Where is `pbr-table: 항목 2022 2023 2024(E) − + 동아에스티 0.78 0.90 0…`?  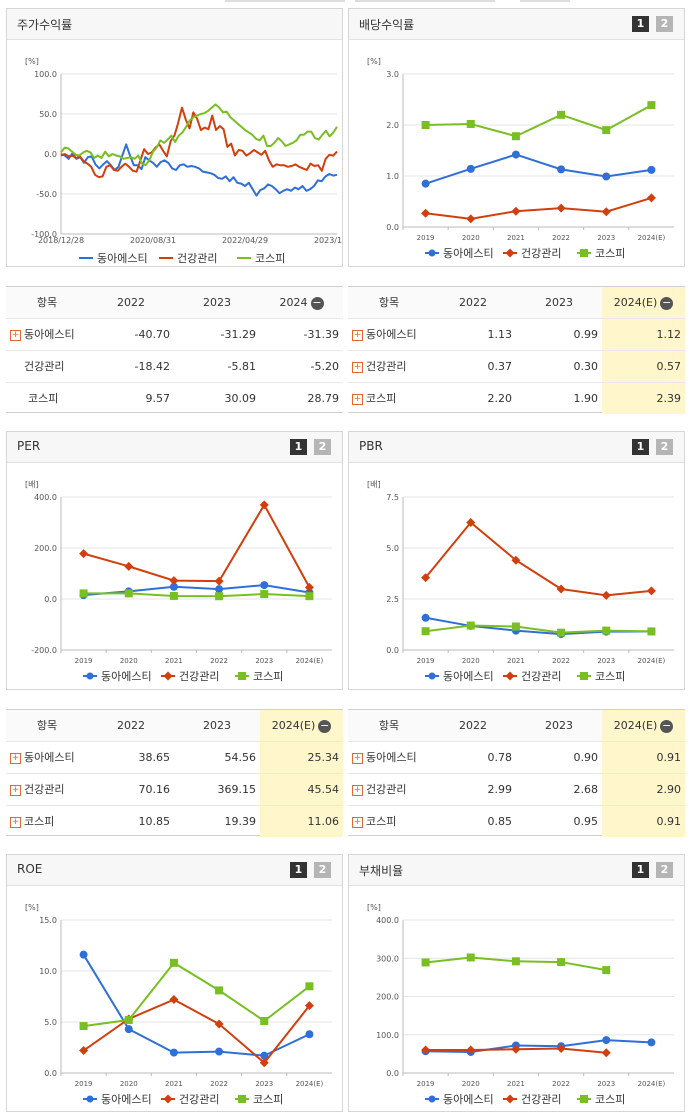 pbr-table: 항목 2022 2023 2024(E) − + 동아에스티 0.78 0.90 0… is located at coordinates (516, 773).